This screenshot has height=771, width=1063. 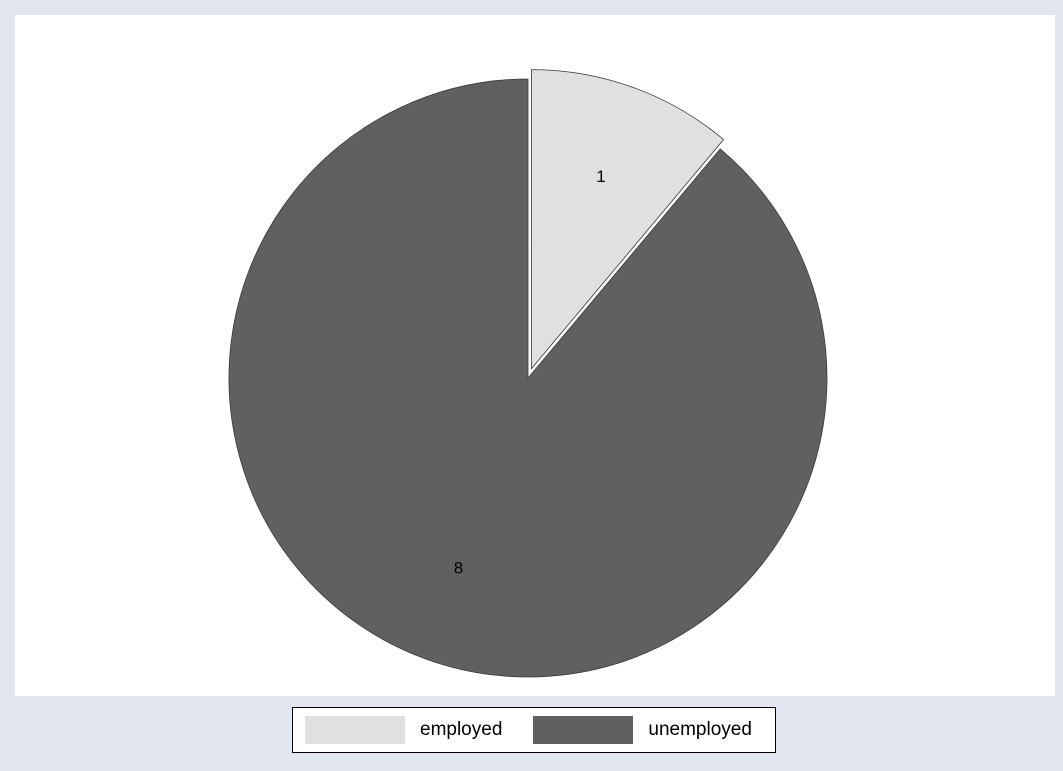 I want to click on legend-label-employed: employed, so click(x=461, y=729).